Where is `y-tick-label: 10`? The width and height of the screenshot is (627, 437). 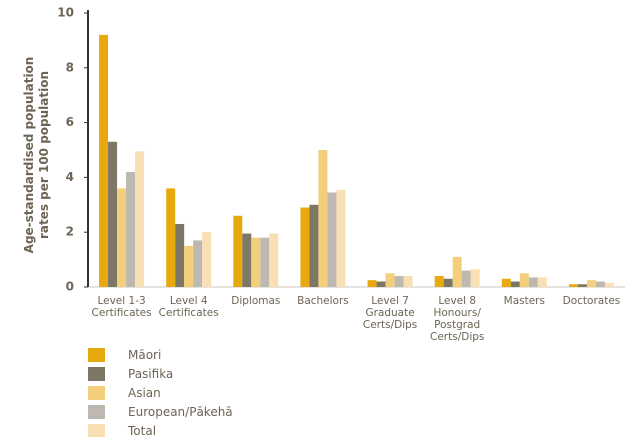
y-tick-label: 10 is located at coordinates (65, 13).